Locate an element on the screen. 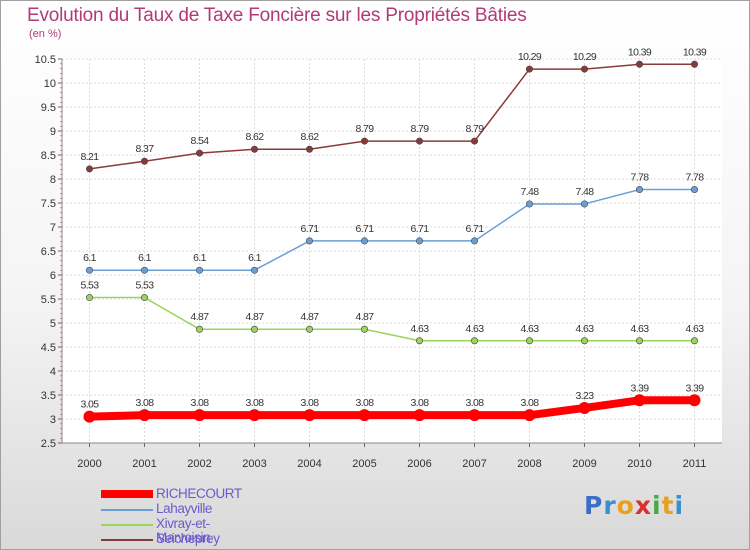  y-tick-label: 9.5 is located at coordinates (48, 108).